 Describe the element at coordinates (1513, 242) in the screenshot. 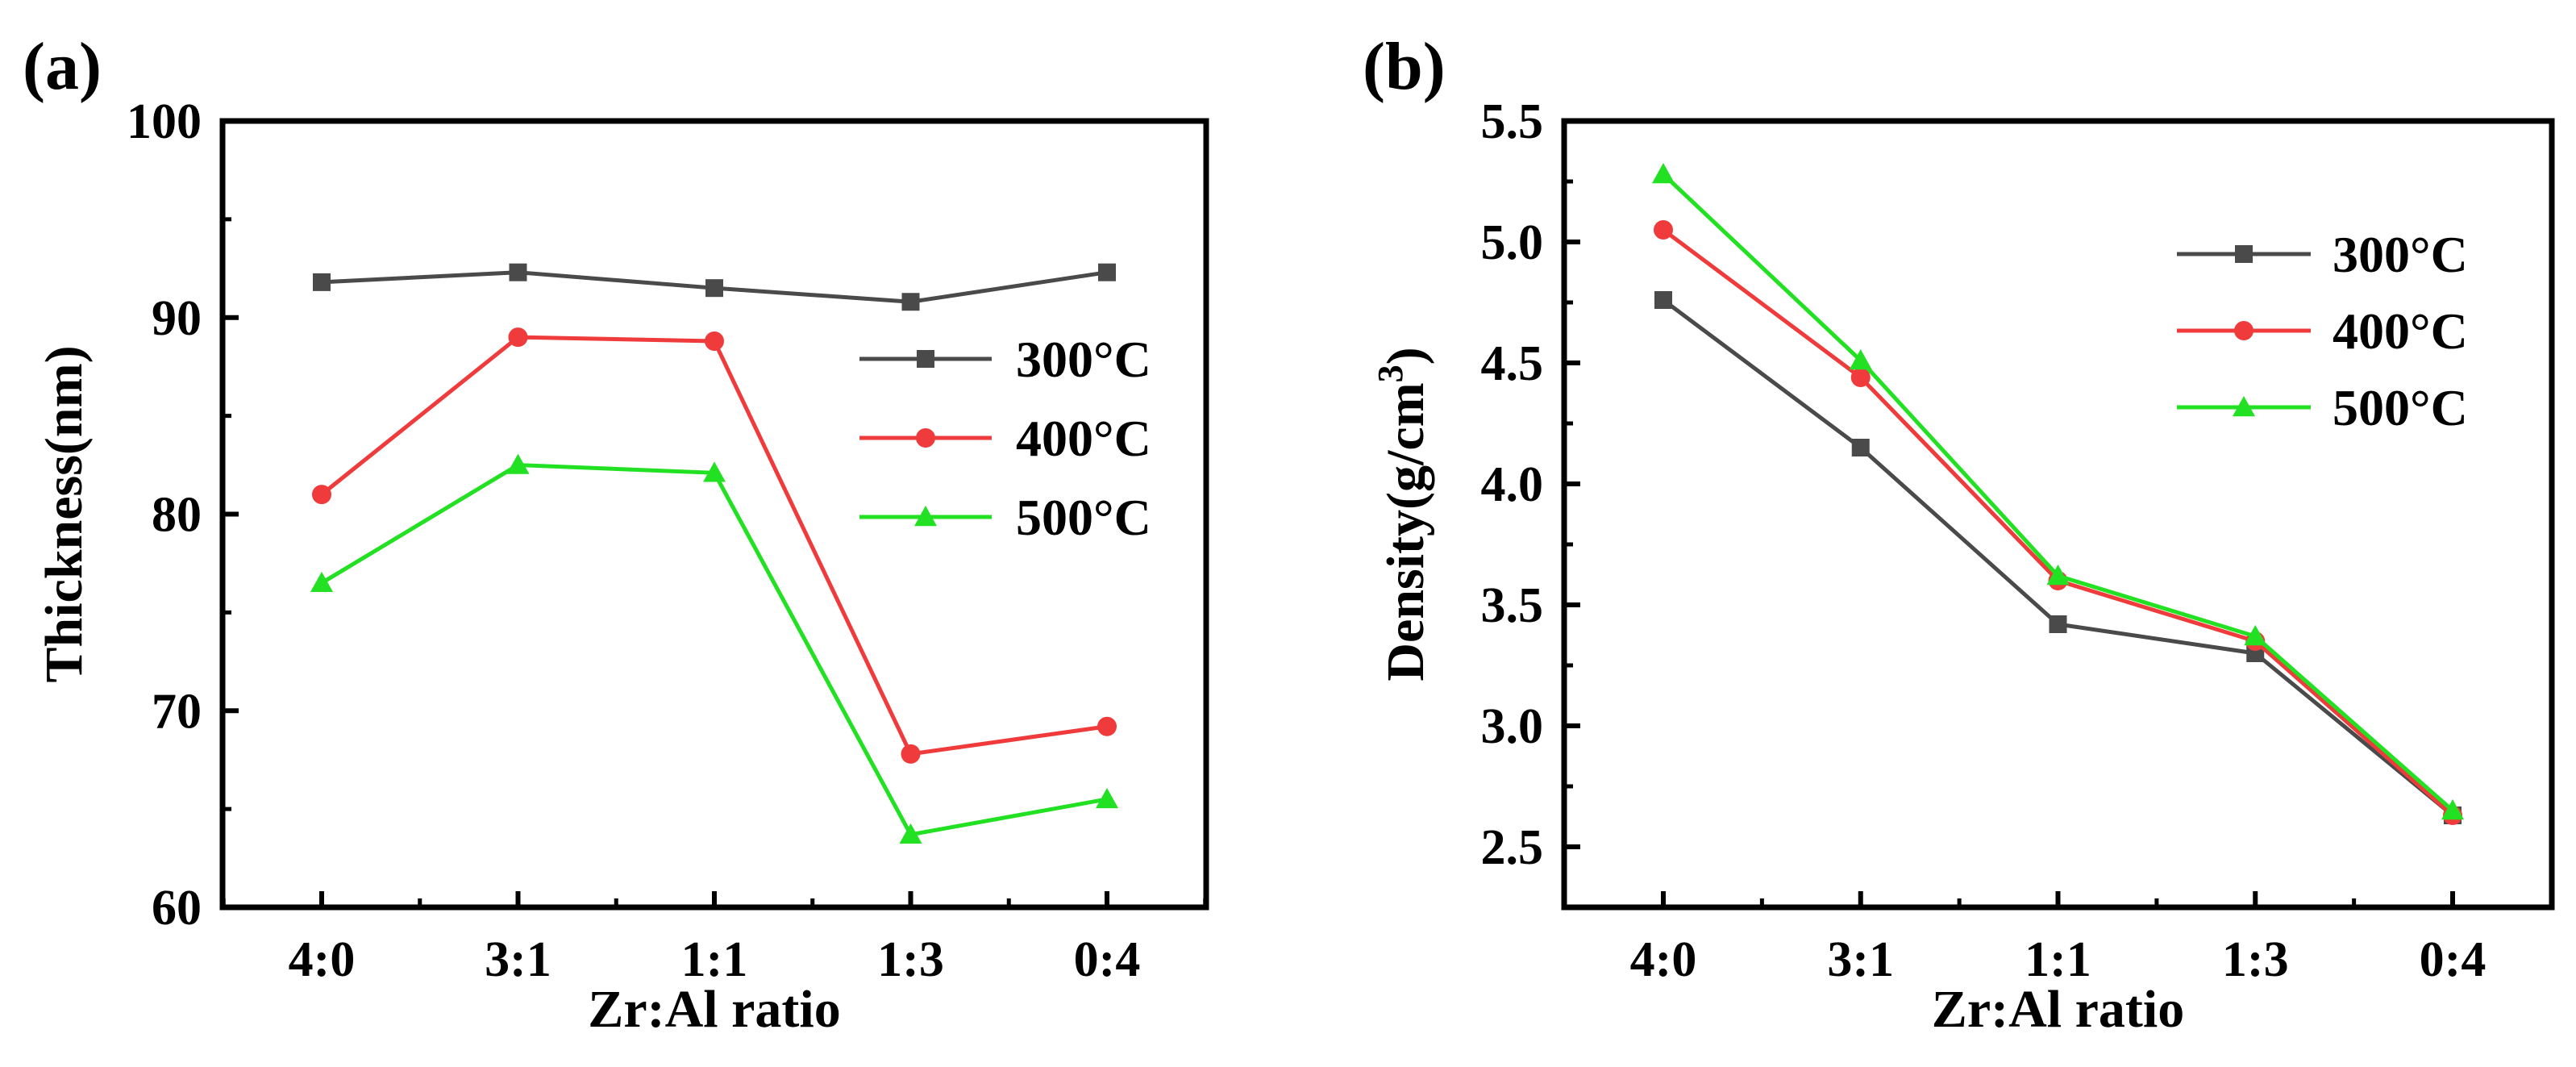

I see `y-tick-label: 5.0` at that location.